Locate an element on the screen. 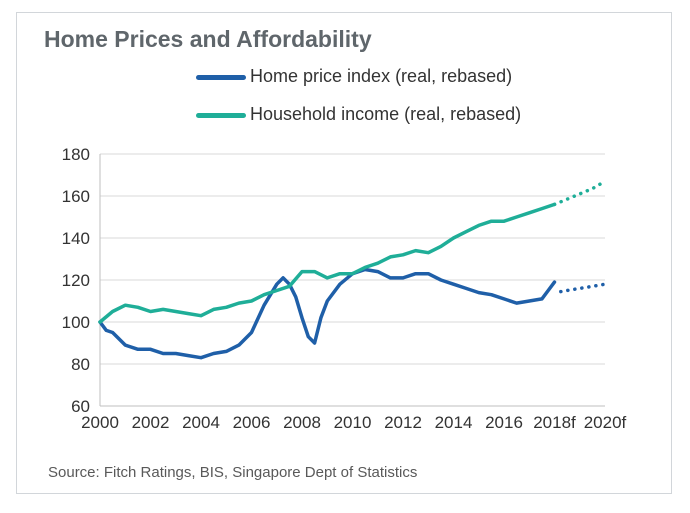 The height and width of the screenshot is (513, 690). y-tick-label: 100 is located at coordinates (76, 322).